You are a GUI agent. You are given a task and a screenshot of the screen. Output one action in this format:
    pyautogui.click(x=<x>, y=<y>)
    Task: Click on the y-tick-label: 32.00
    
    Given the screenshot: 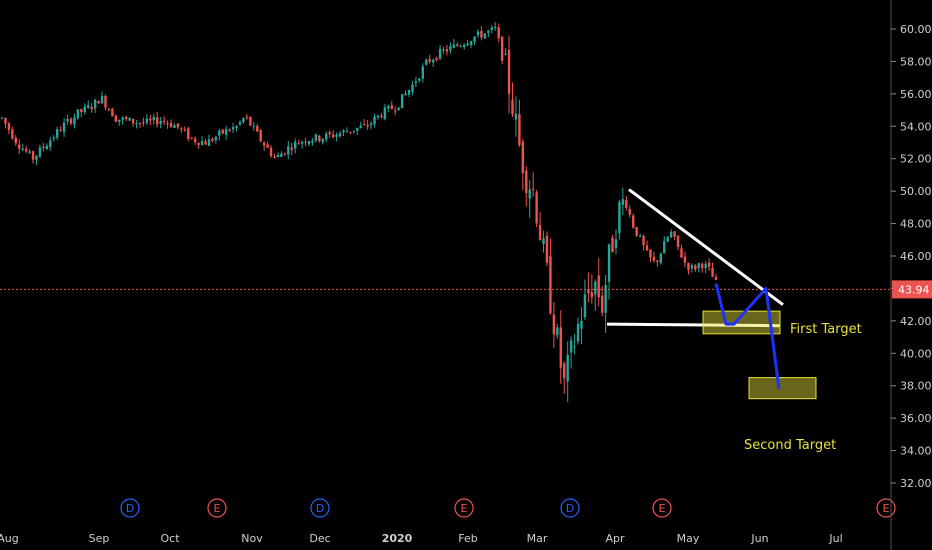 What is the action you would take?
    pyautogui.click(x=916, y=483)
    